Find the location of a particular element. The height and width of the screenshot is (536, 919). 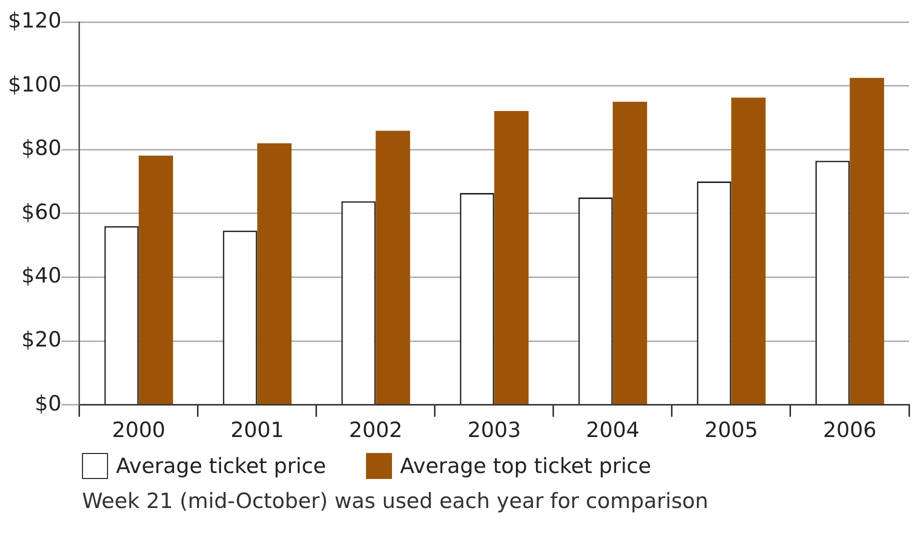

y-tick-label: $60 is located at coordinates (41, 212).